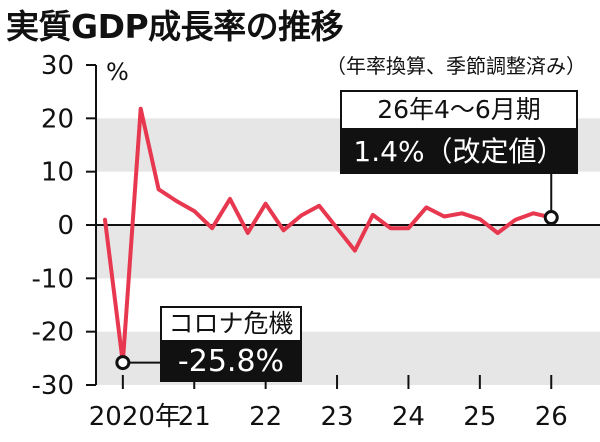 This screenshot has width=600, height=442. What do you see at coordinates (57, 119) in the screenshot?
I see `y-tick-label: 20` at bounding box center [57, 119].